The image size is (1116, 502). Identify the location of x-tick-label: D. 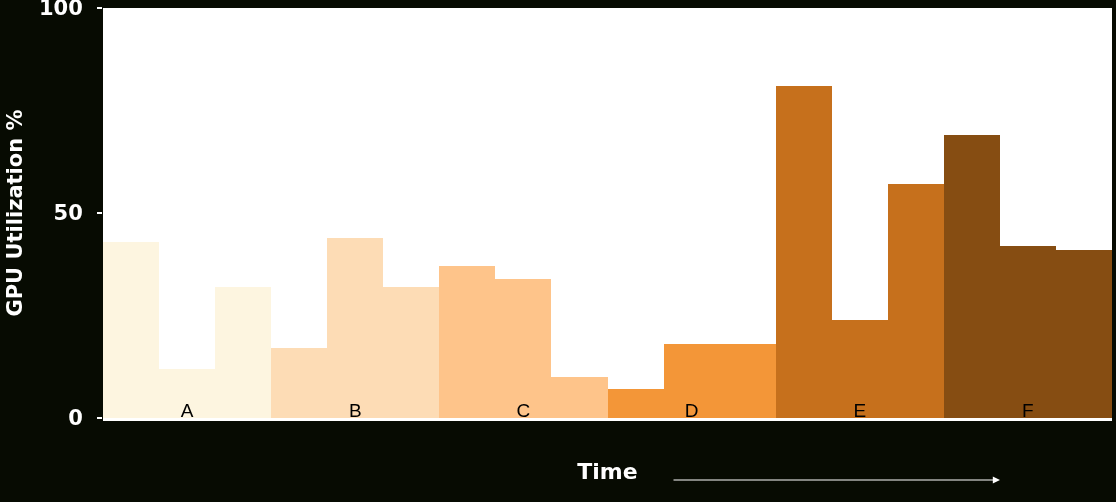
(691, 410).